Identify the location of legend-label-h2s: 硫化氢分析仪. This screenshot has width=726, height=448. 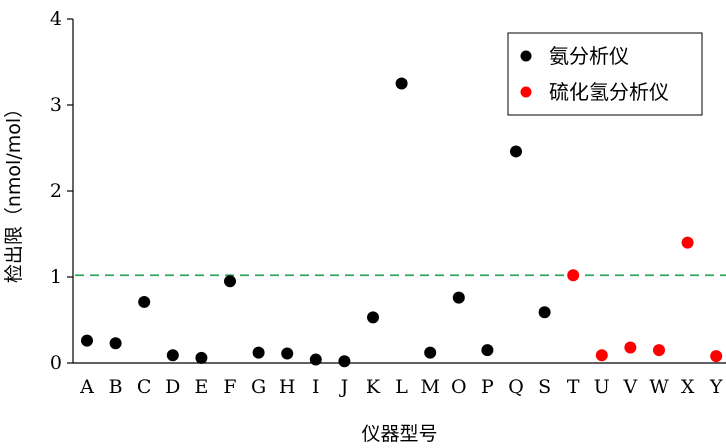
(609, 92).